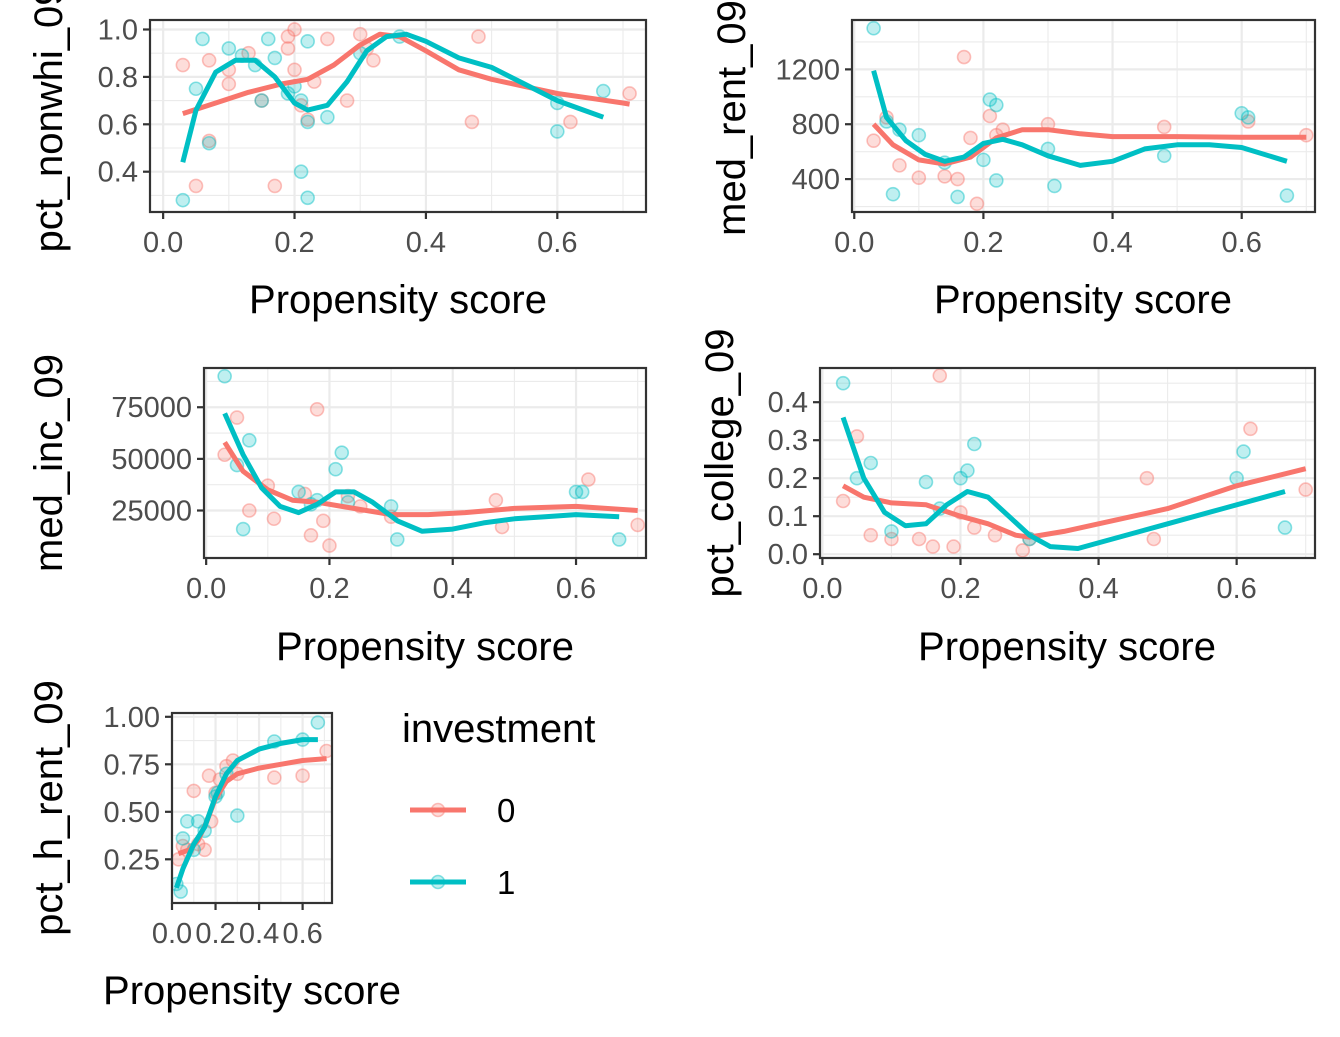 This screenshot has width=1340, height=1037. Describe the element at coordinates (788, 555) in the screenshot. I see `y-tick-label: 0.0` at that location.